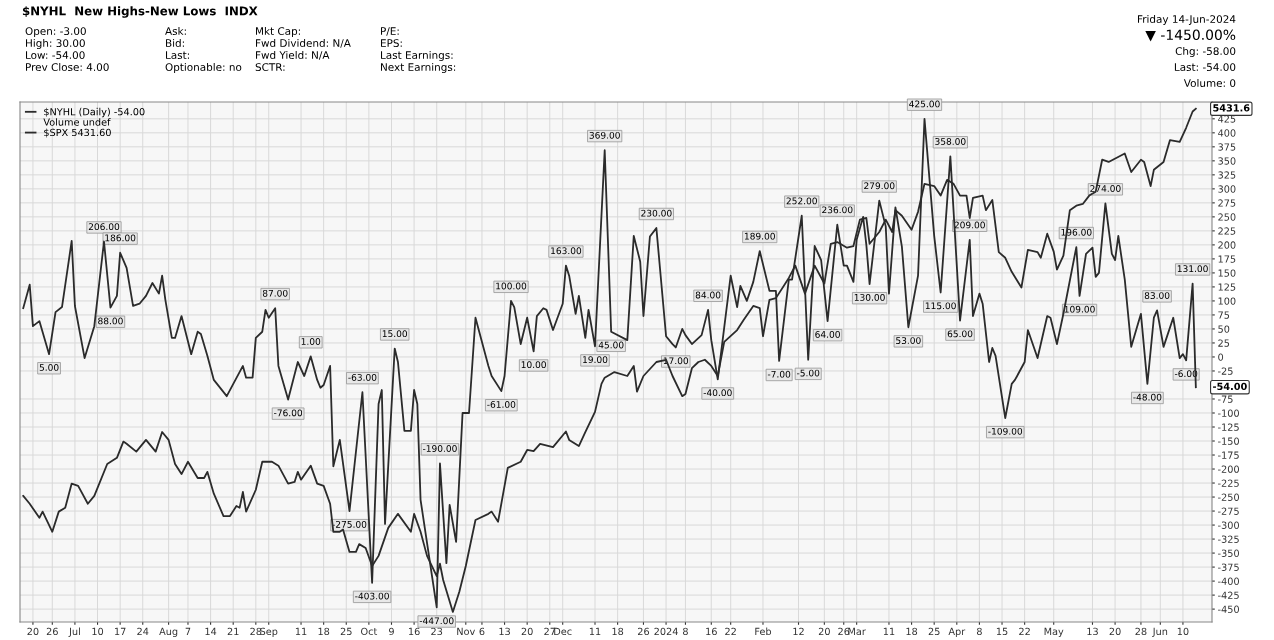 This screenshot has width=1274, height=640. I want to click on y-tick-label: -425, so click(1228, 595).